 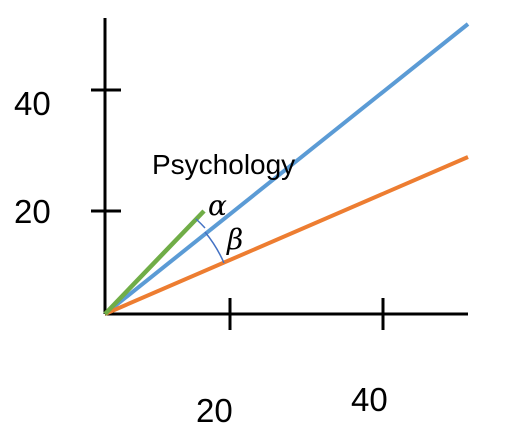 What do you see at coordinates (200, 223) in the screenshot?
I see `angle-alpha-arc` at bounding box center [200, 223].